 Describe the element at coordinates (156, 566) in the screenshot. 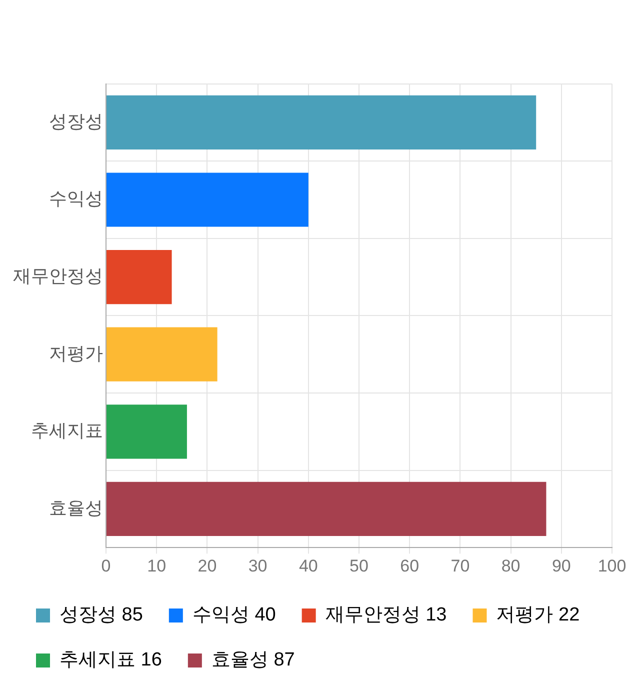

I see `x-tick-label: 10` at that location.